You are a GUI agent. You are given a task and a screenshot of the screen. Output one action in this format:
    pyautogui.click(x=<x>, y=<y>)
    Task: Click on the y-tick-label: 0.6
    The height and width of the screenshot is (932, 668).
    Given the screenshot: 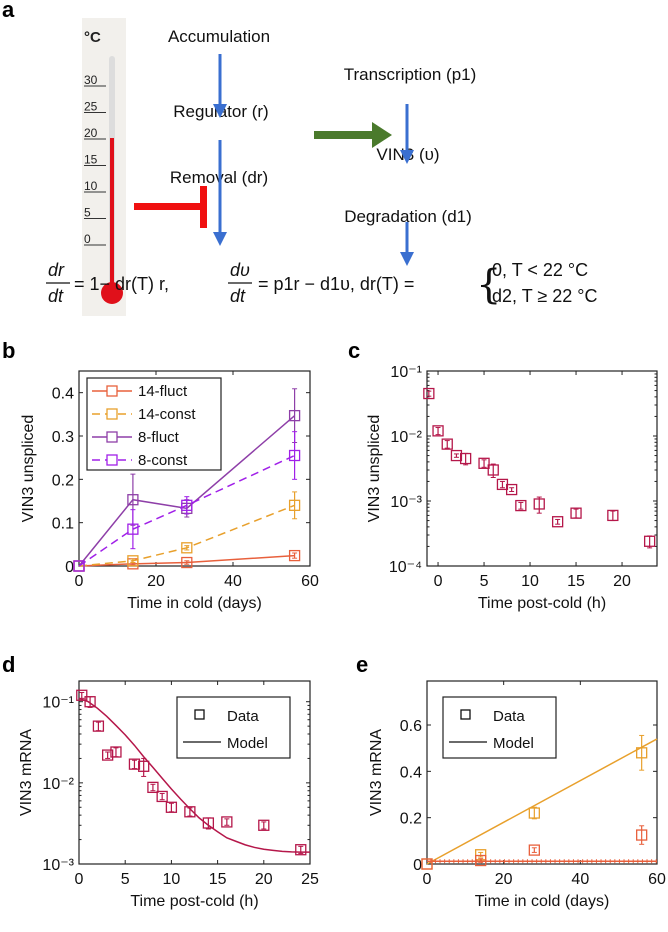 What is the action you would take?
    pyautogui.click(x=411, y=726)
    